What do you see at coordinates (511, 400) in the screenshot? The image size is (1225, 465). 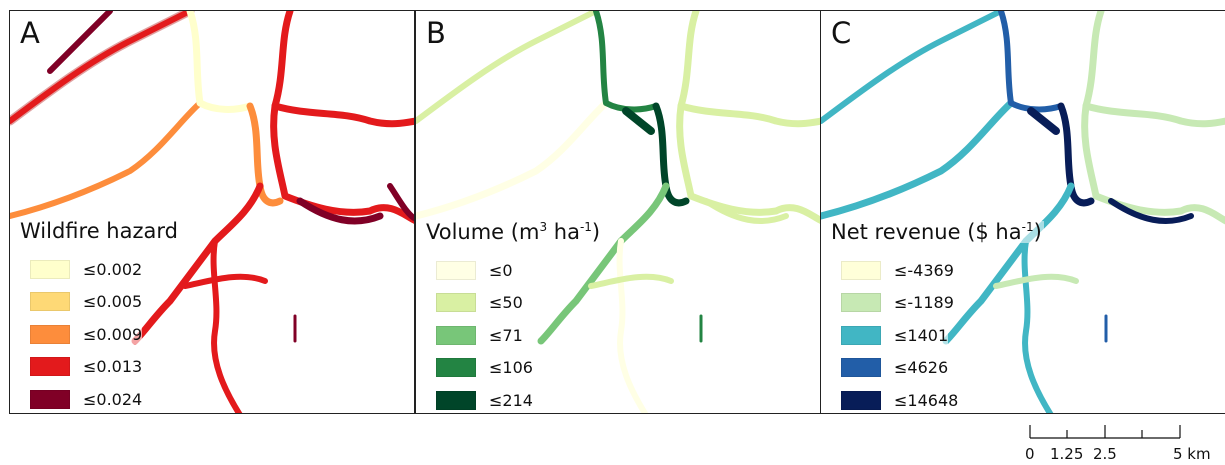 I see `legend-label: ≤214` at bounding box center [511, 400].